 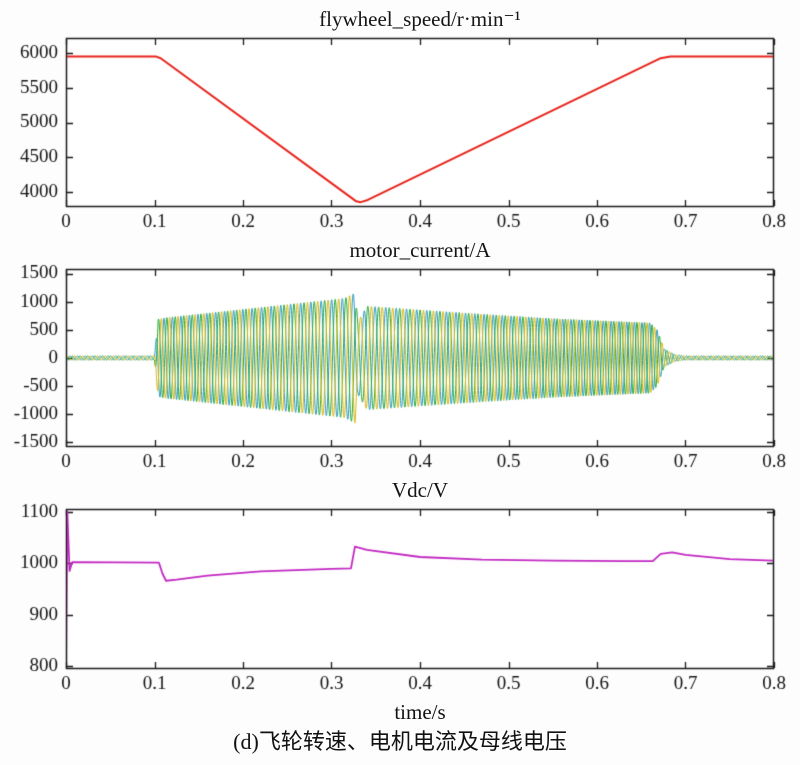 I want to click on chart-title-flywheel-speed: flywheel_speed/r·min⁻¹, so click(x=420, y=19).